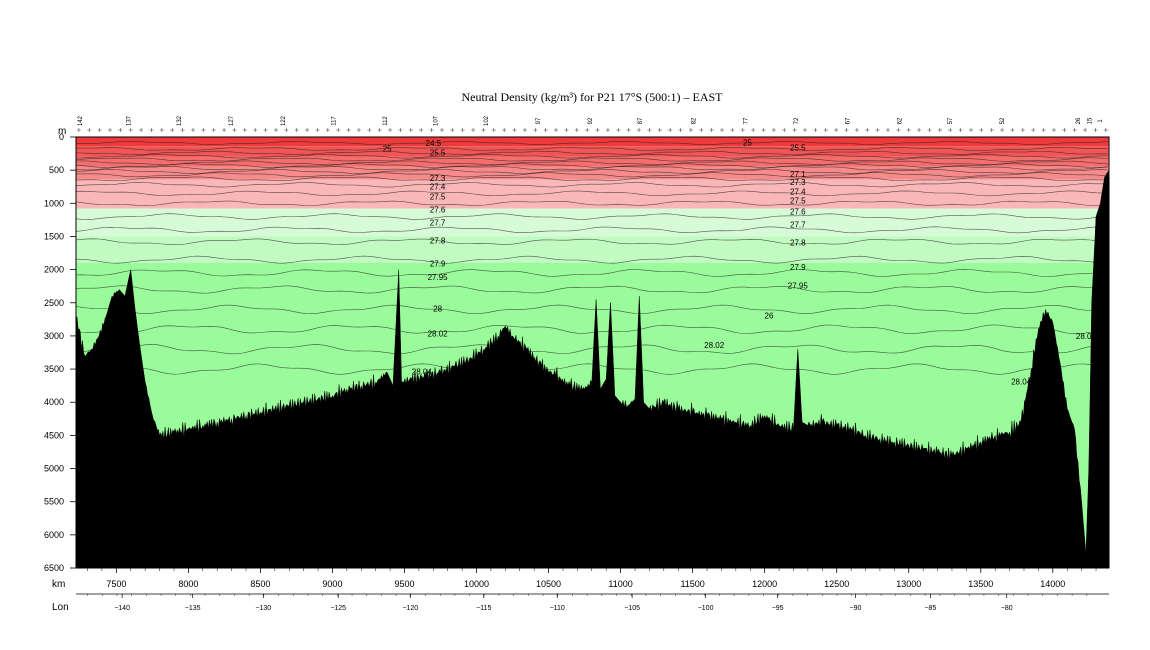 Image resolution: width=1150 pixels, height=650 pixels. What do you see at coordinates (483, 608) in the screenshot?
I see `lon-tick-label: −115` at bounding box center [483, 608].